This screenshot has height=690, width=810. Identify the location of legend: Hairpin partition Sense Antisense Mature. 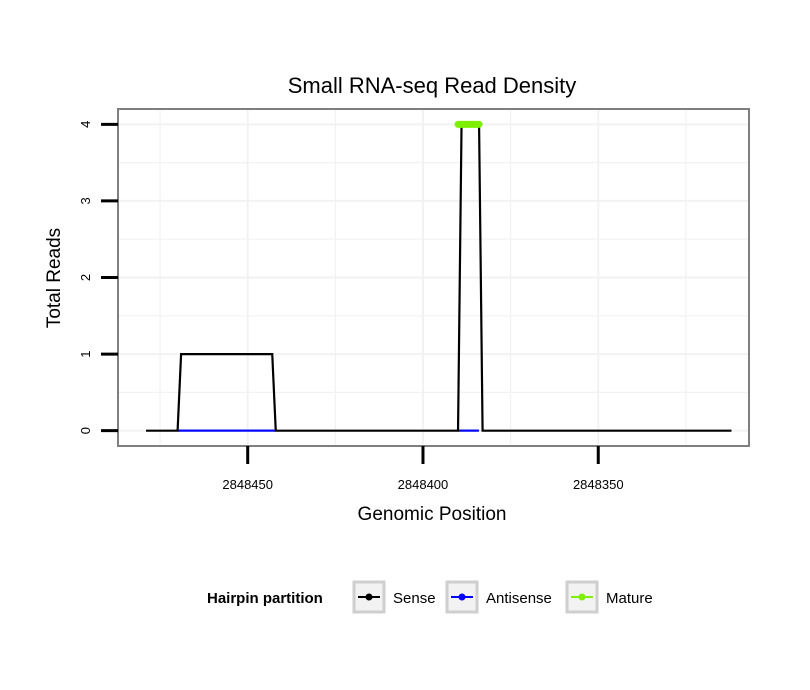
(430, 597).